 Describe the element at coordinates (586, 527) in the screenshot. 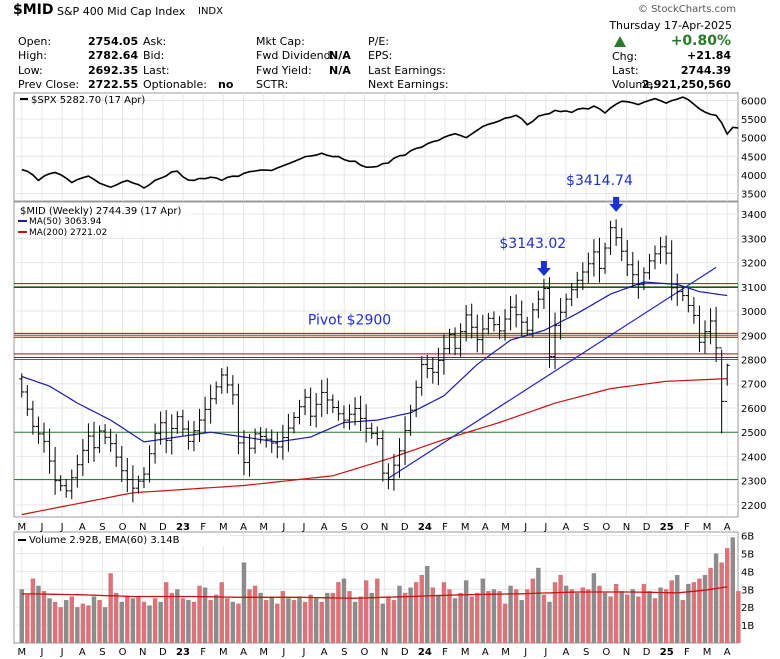

I see `price-x-tick-label: S` at that location.